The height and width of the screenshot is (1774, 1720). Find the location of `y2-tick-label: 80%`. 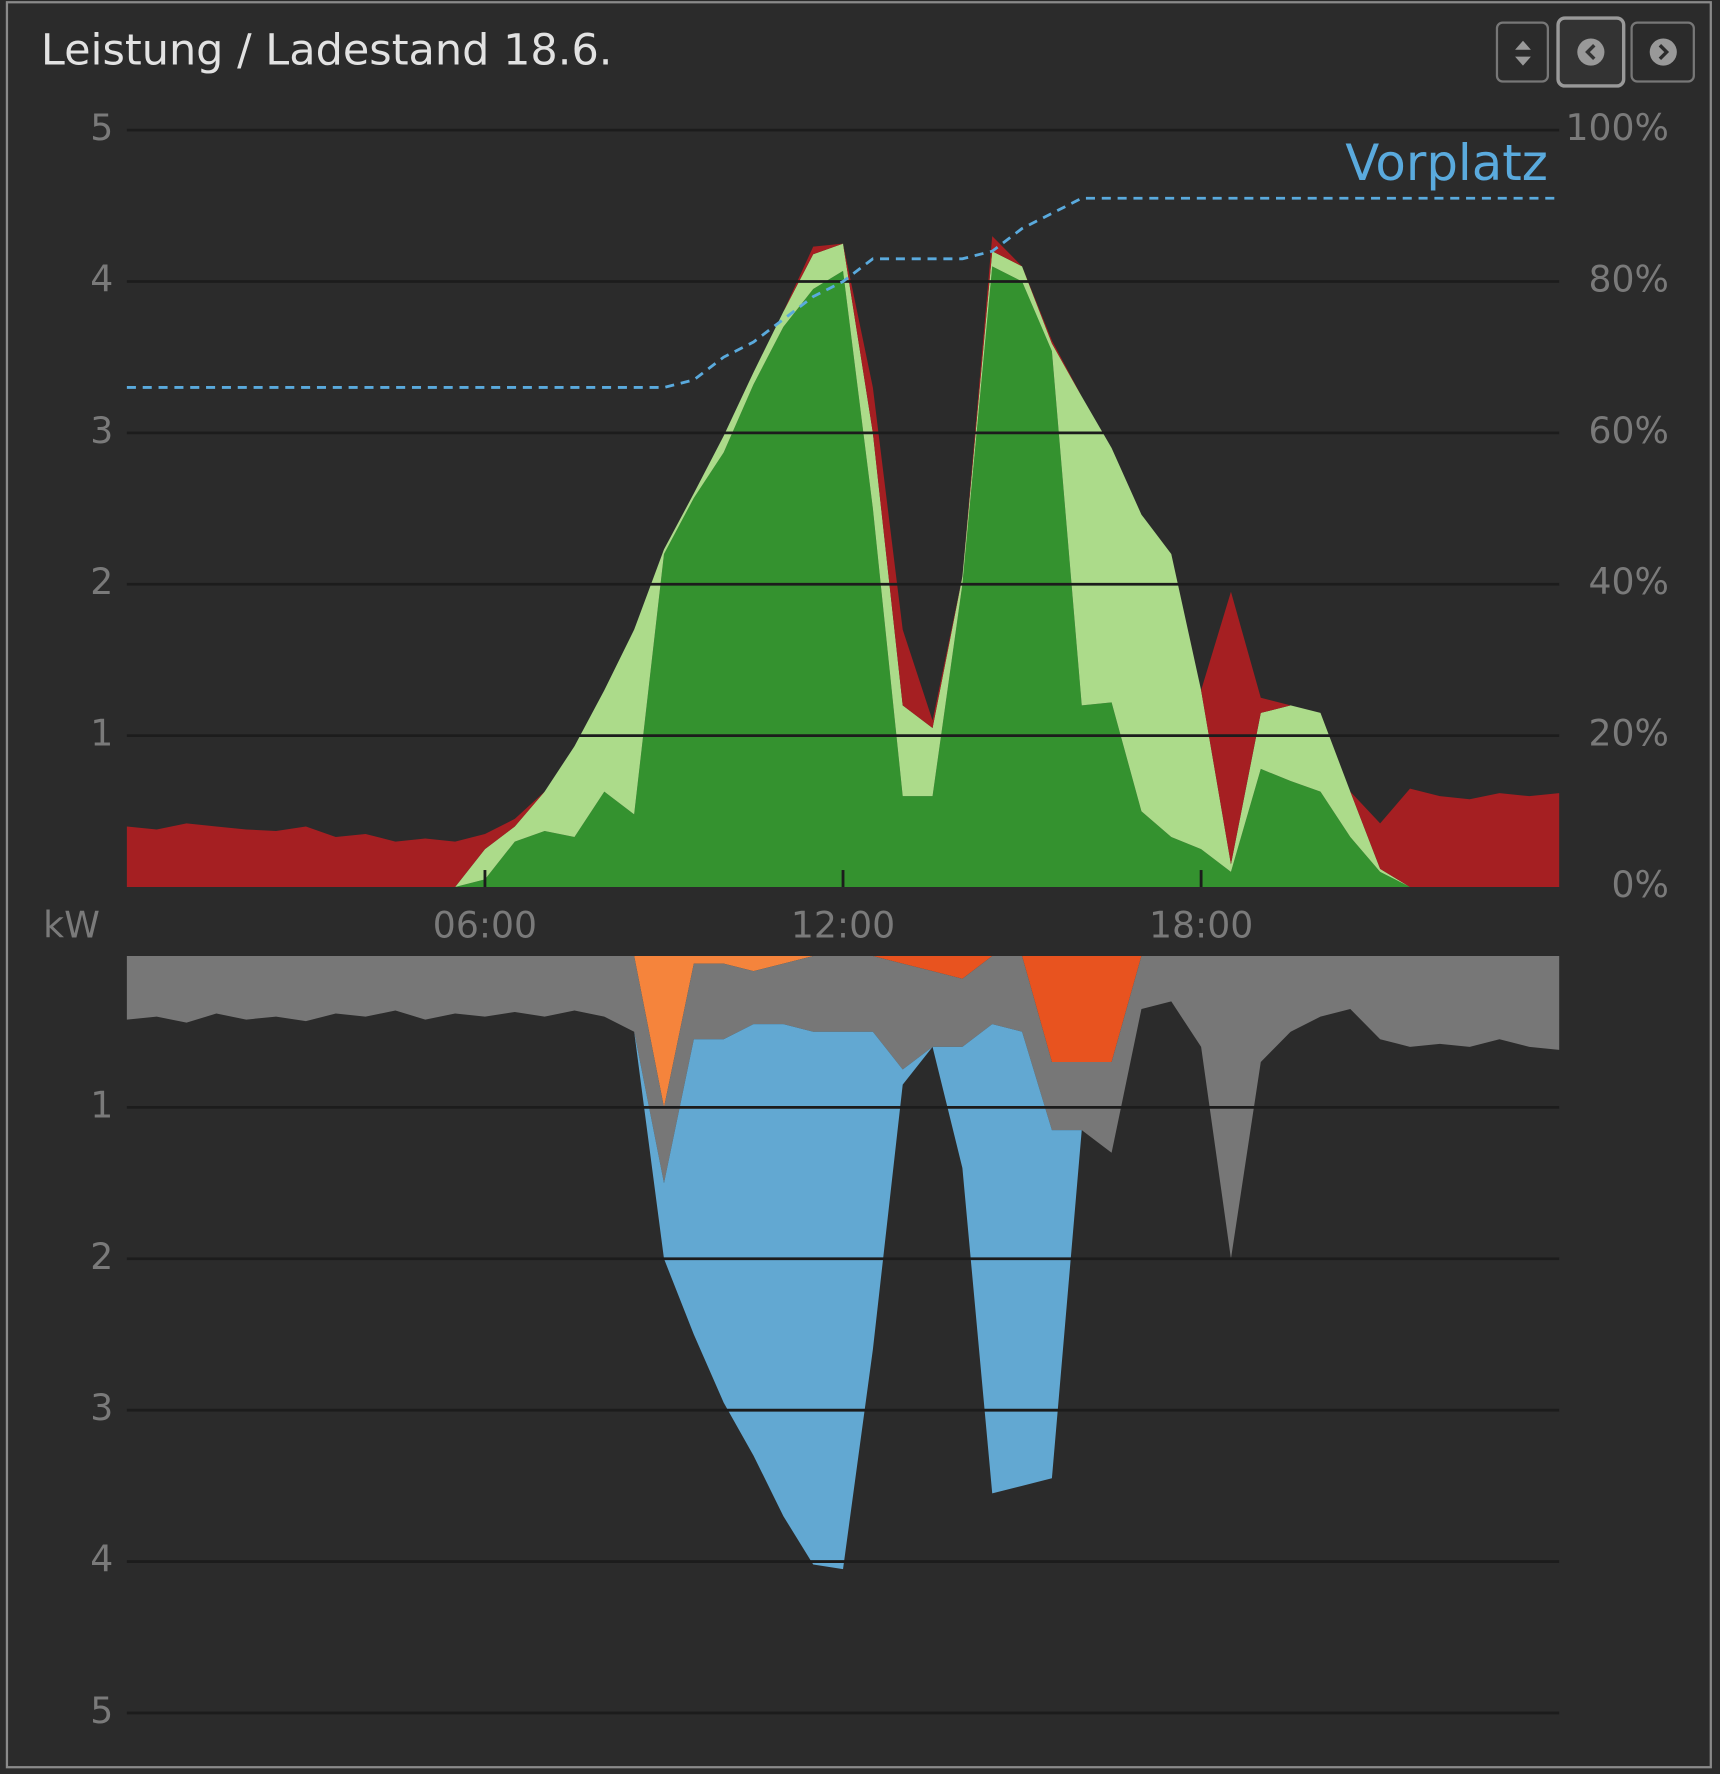

y2-tick-label: 80% is located at coordinates (1628, 278).